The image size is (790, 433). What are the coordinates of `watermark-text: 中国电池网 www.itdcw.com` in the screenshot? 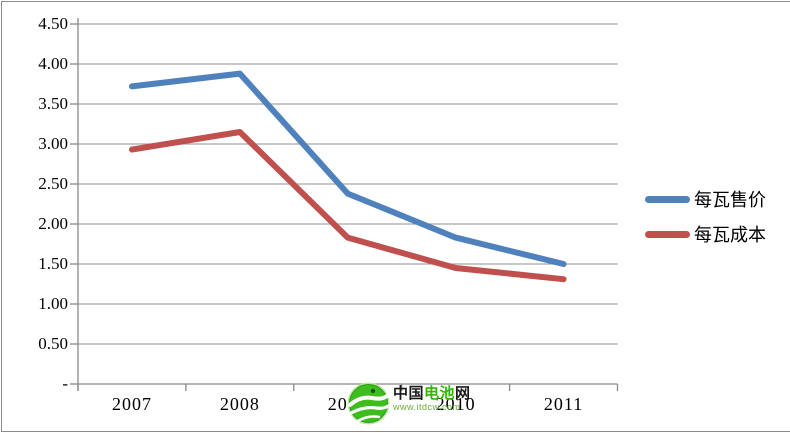 It's located at (432, 399).